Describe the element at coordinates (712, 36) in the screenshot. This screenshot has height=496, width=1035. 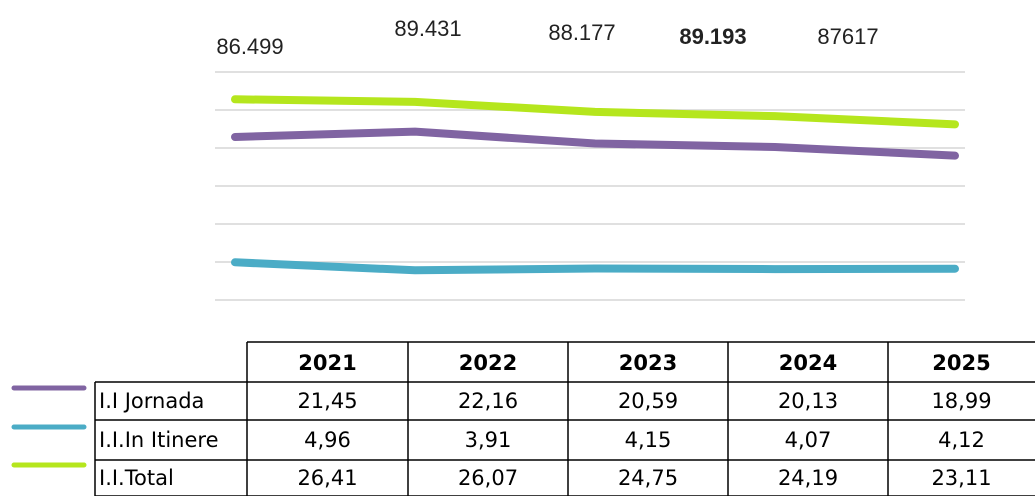
I see `annotation: 89.193` at that location.